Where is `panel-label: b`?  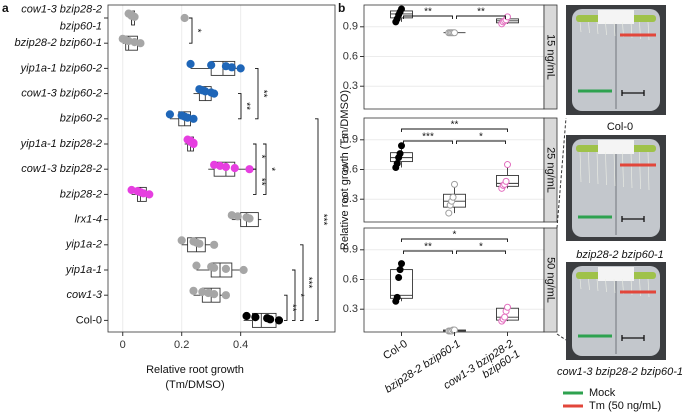
panel-label: b is located at coordinates (341, 8).